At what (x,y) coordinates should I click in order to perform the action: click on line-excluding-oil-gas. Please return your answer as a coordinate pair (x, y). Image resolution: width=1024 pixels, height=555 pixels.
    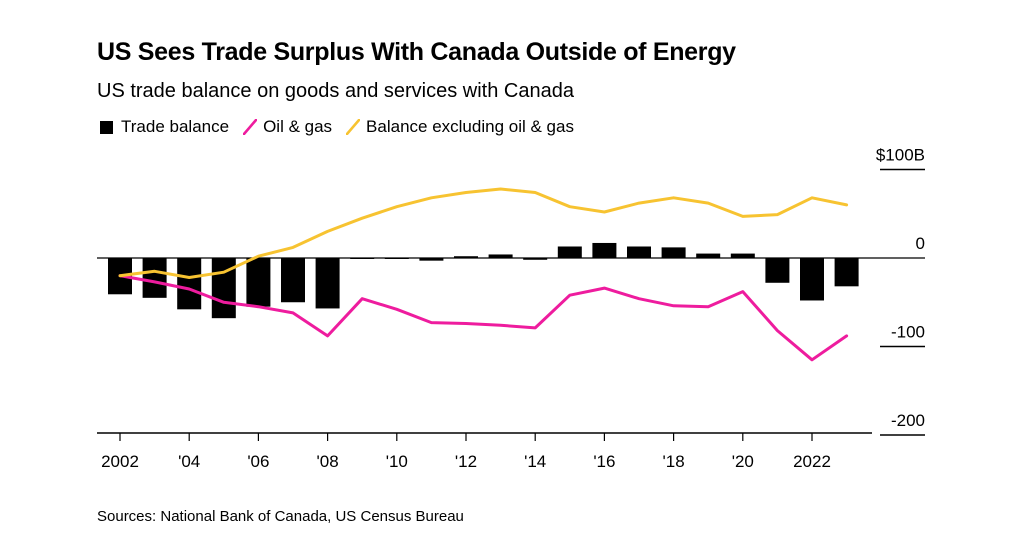
    Looking at the image, I should click on (483, 233).